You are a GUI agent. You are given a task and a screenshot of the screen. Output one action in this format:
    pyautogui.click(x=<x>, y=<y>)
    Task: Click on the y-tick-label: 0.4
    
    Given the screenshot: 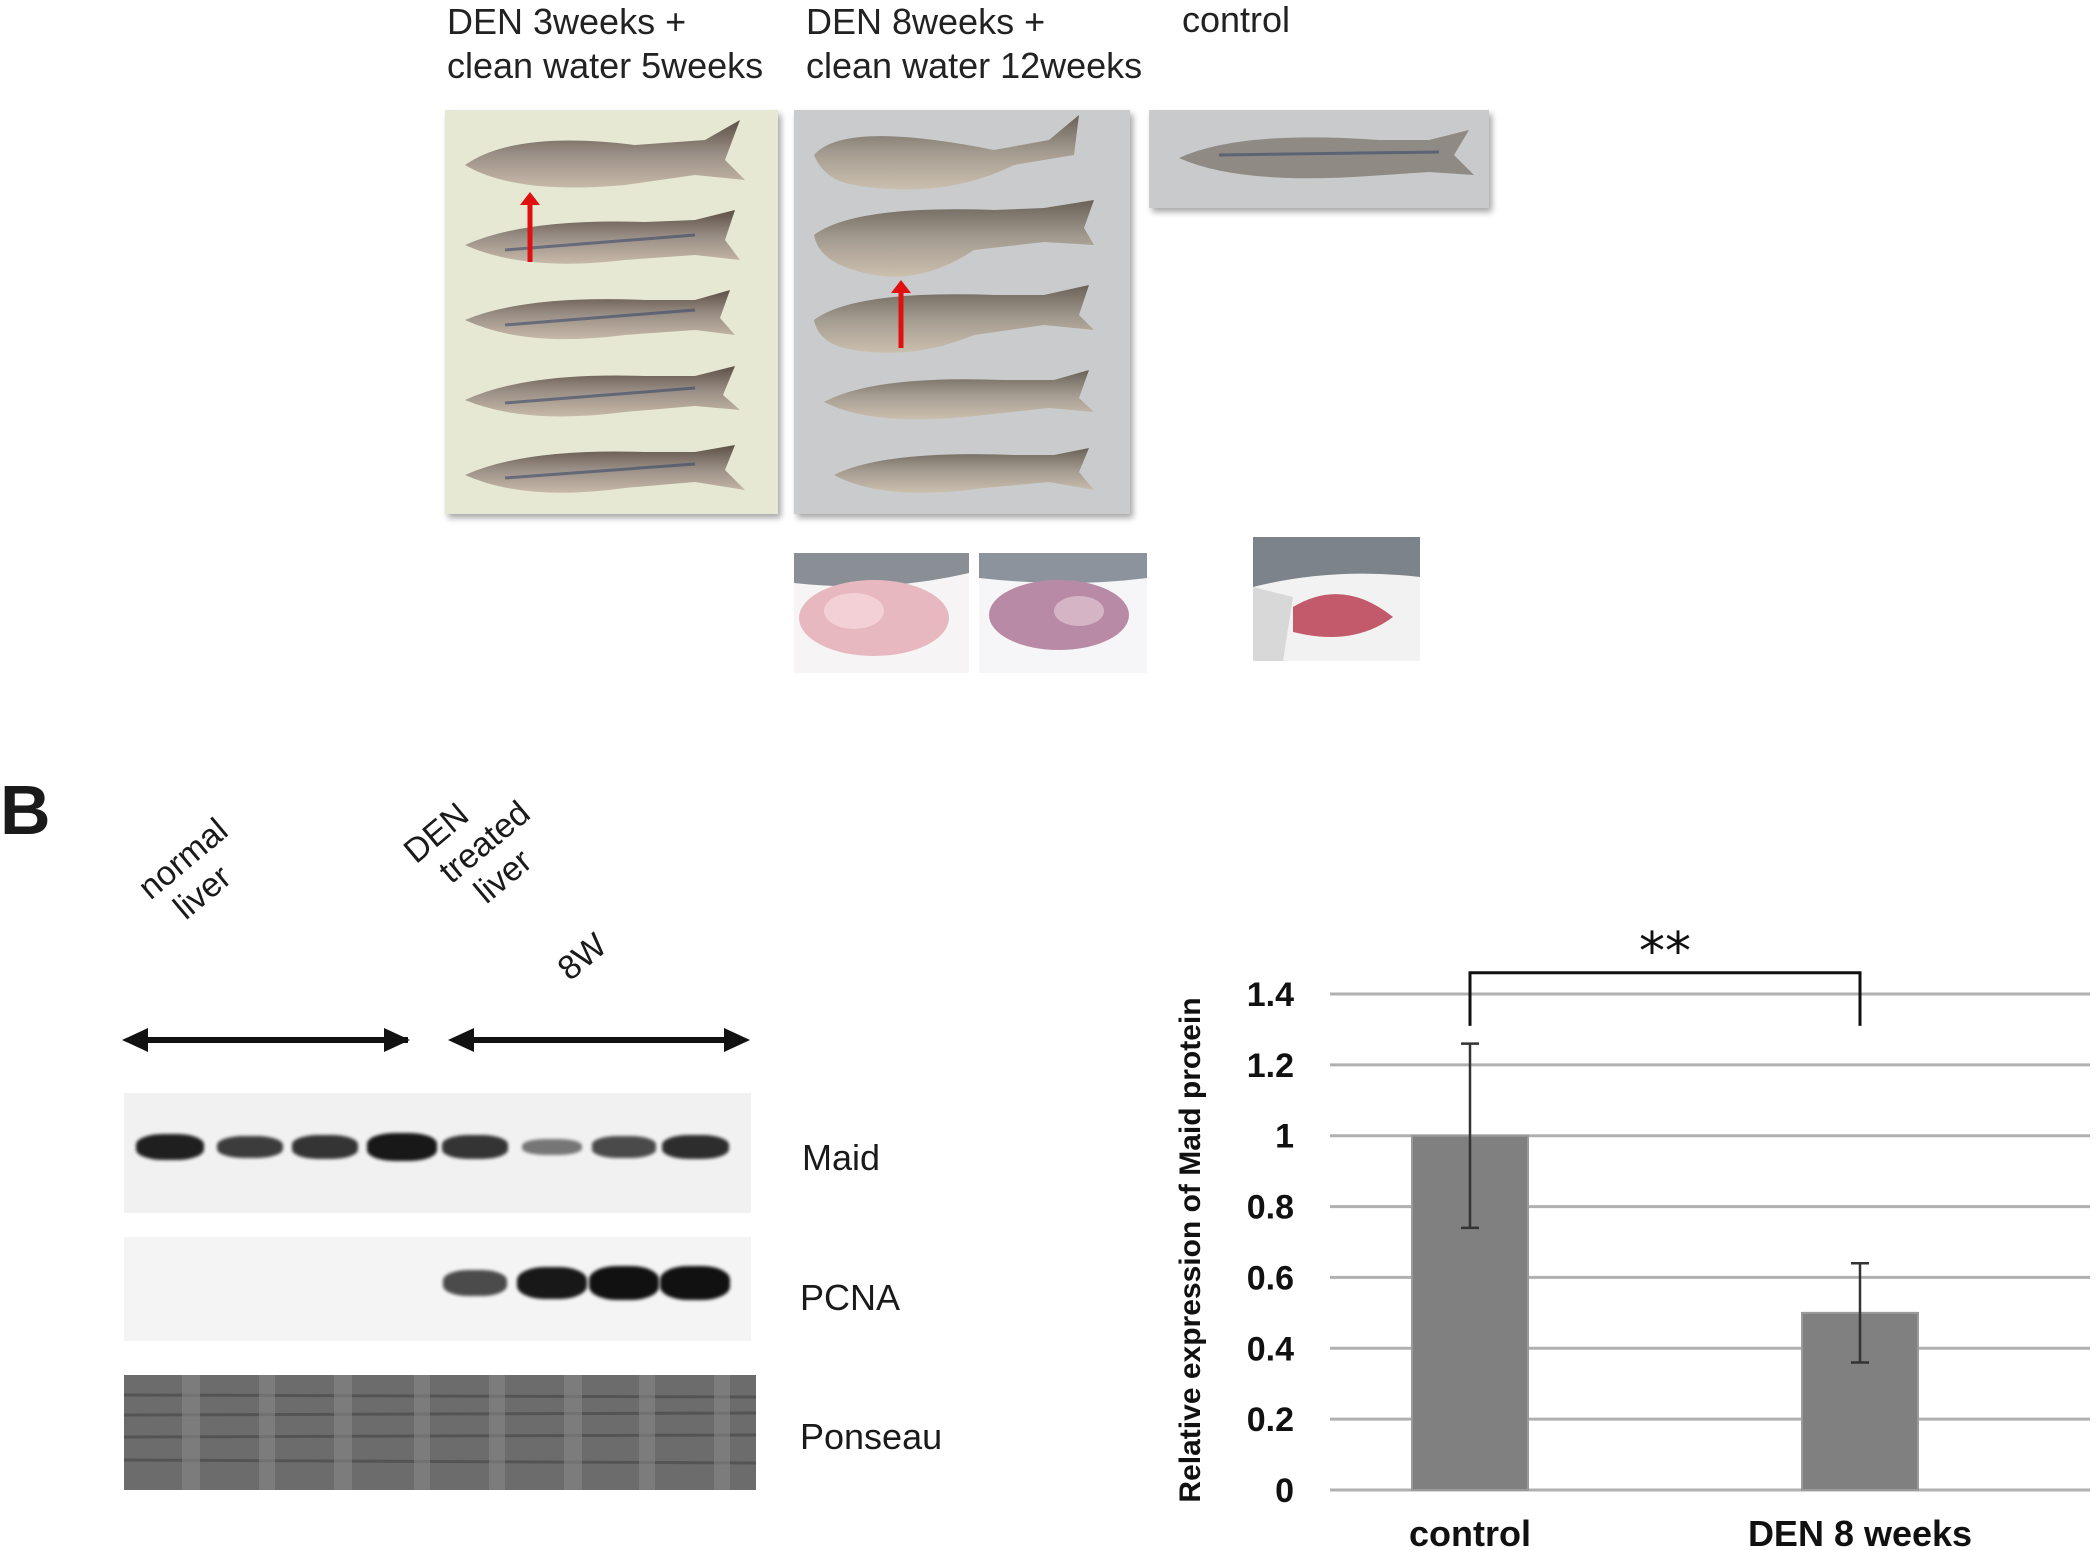 What is the action you would take?
    pyautogui.click(x=1270, y=1349)
    